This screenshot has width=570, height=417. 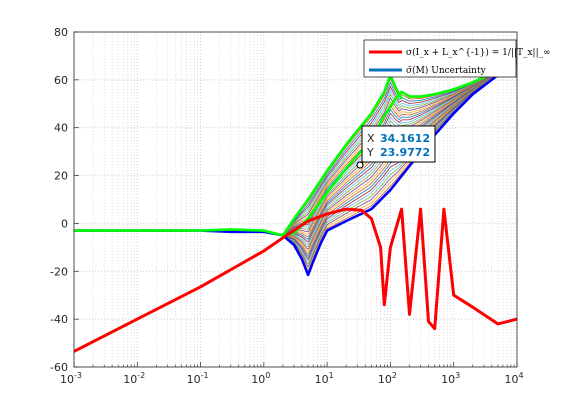 What do you see at coordinates (59, 319) in the screenshot?
I see `y-tick-label: -40` at bounding box center [59, 319].